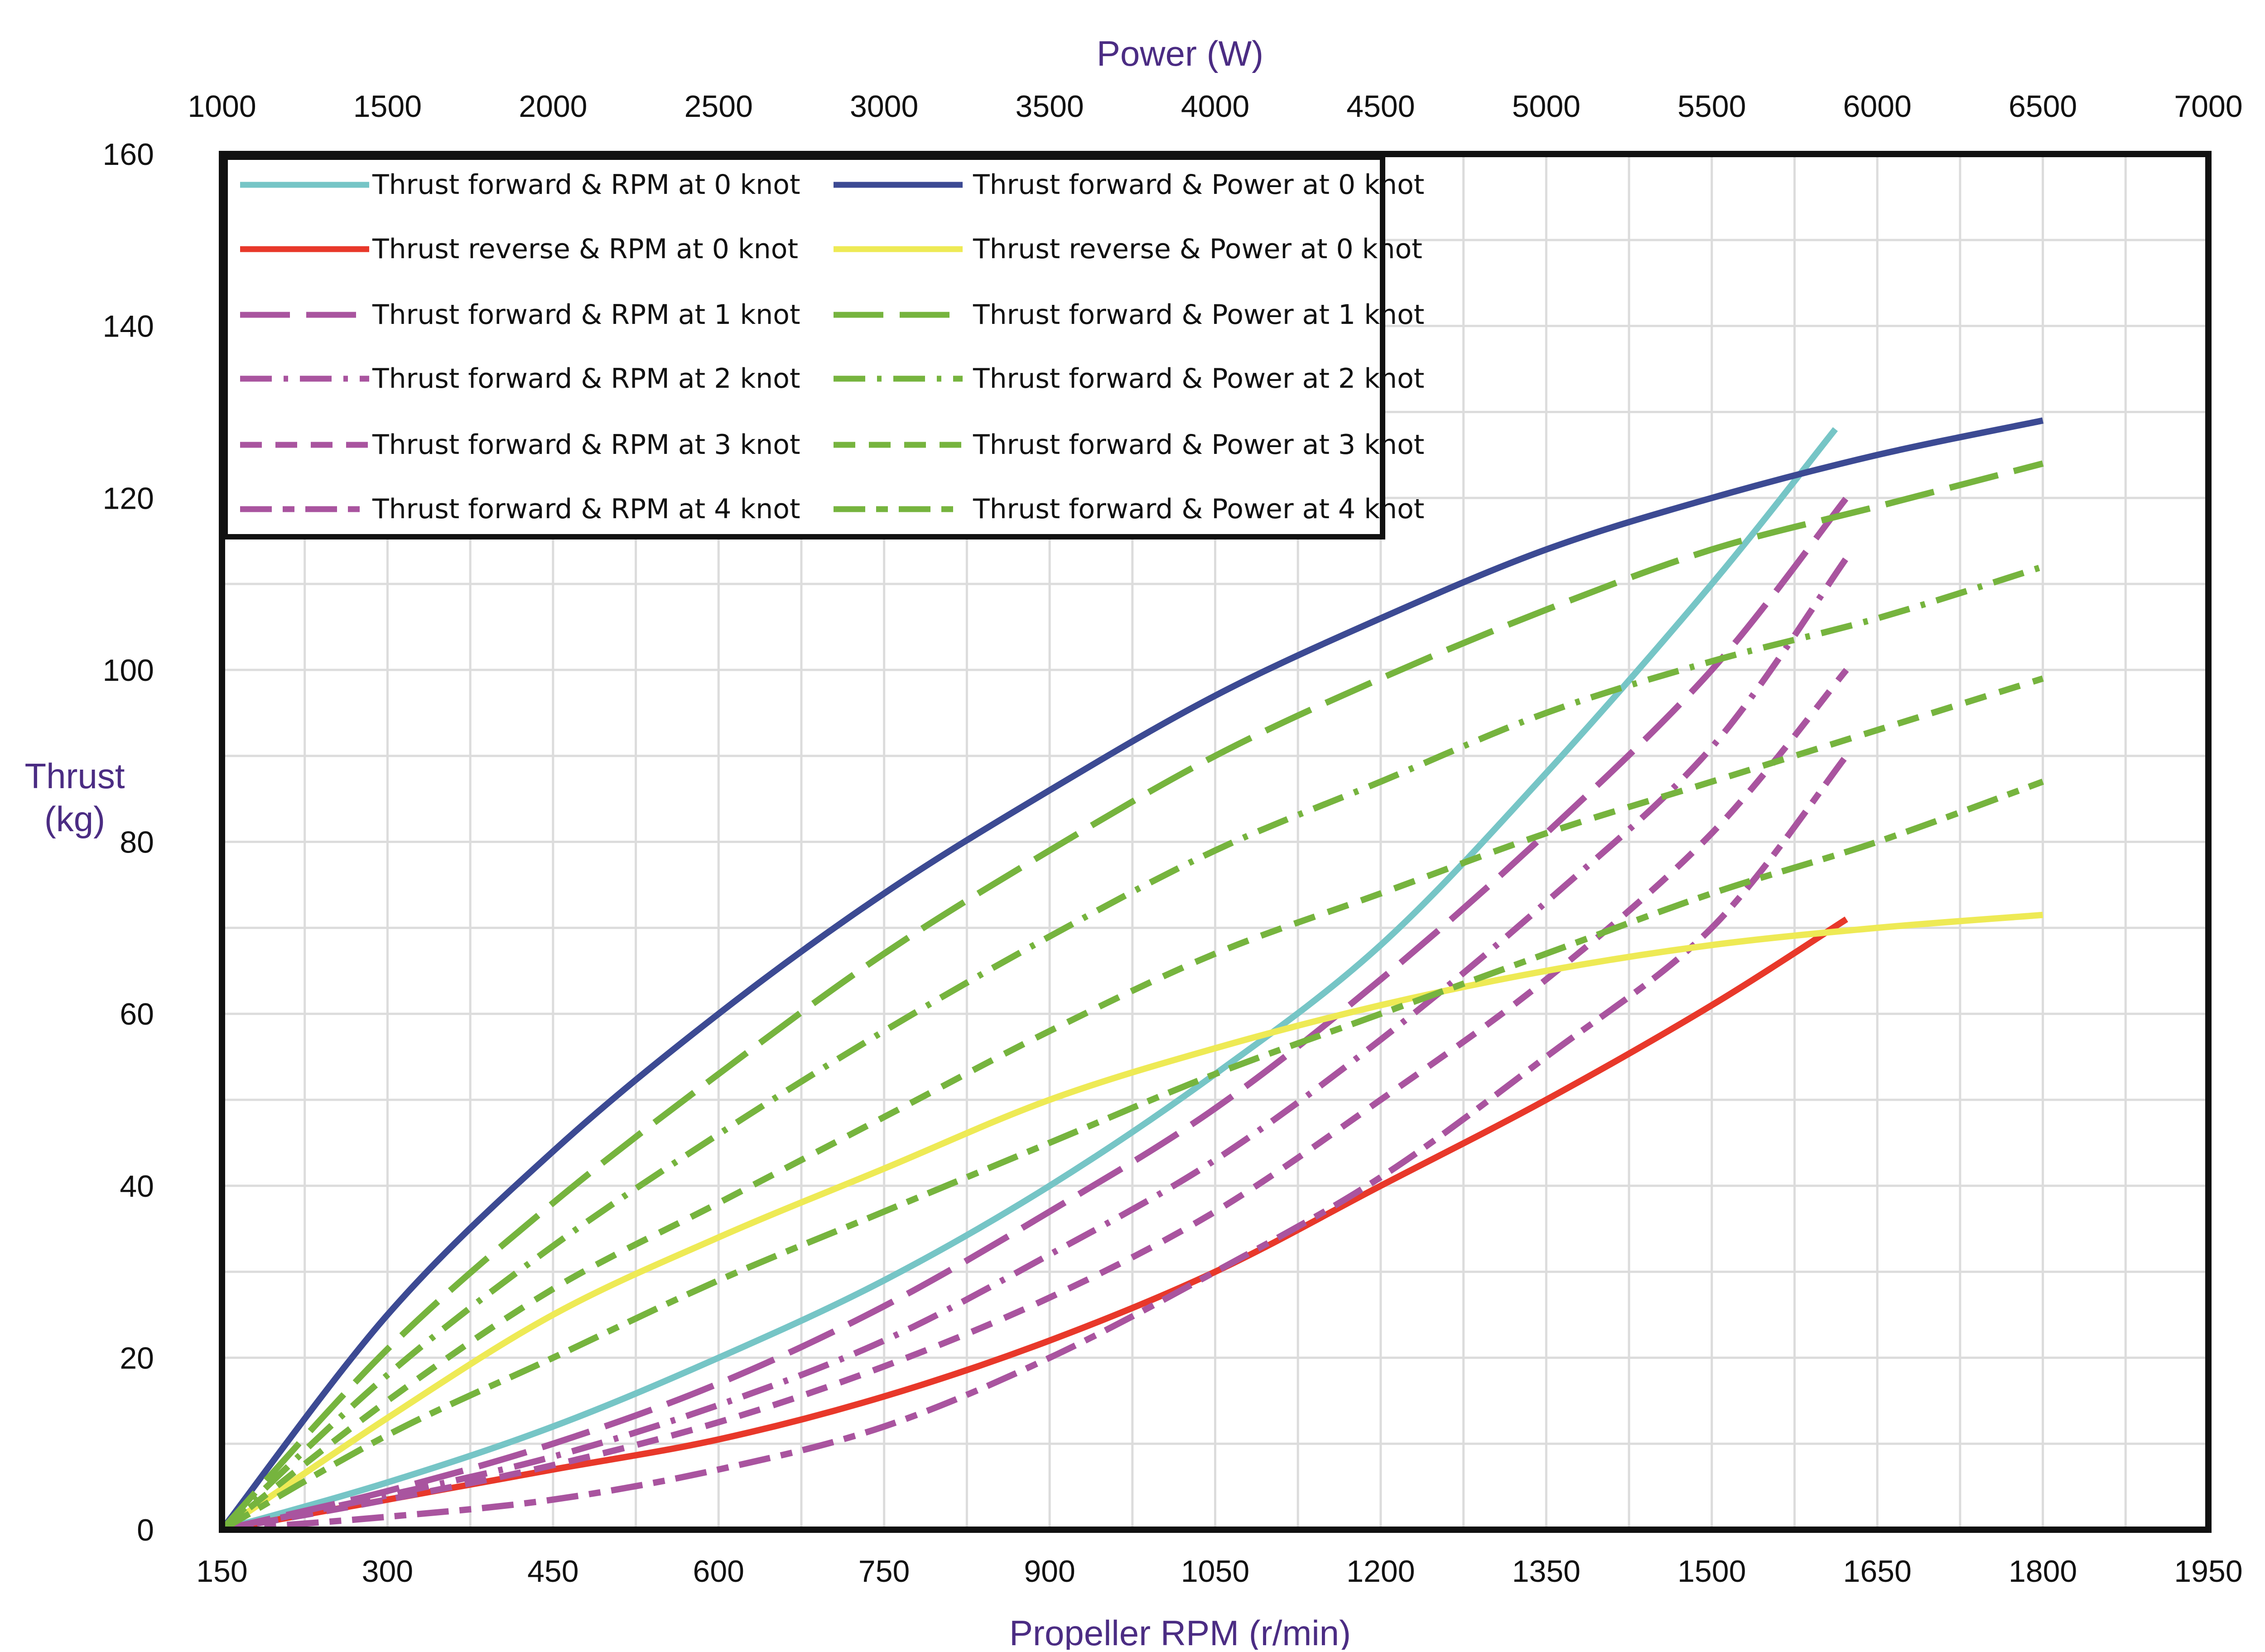 The height and width of the screenshot is (1652, 2265). Describe the element at coordinates (1050, 1572) in the screenshot. I see `x-tick-label: 900` at that location.